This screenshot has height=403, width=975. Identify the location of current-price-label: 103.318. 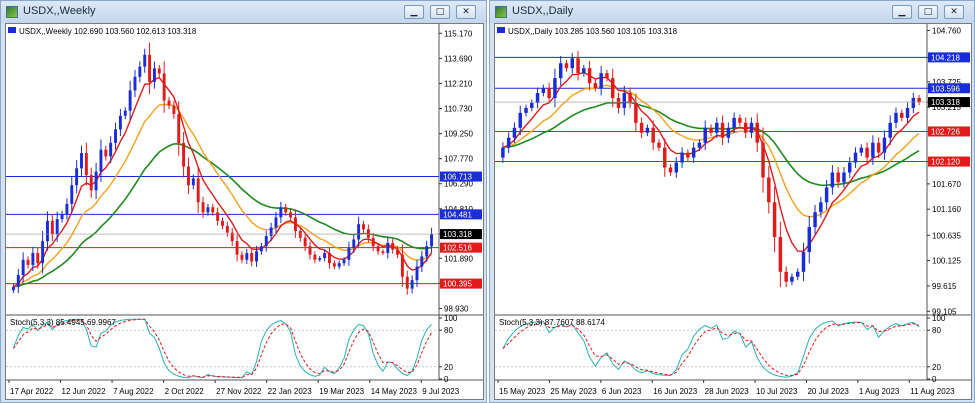
(457, 234).